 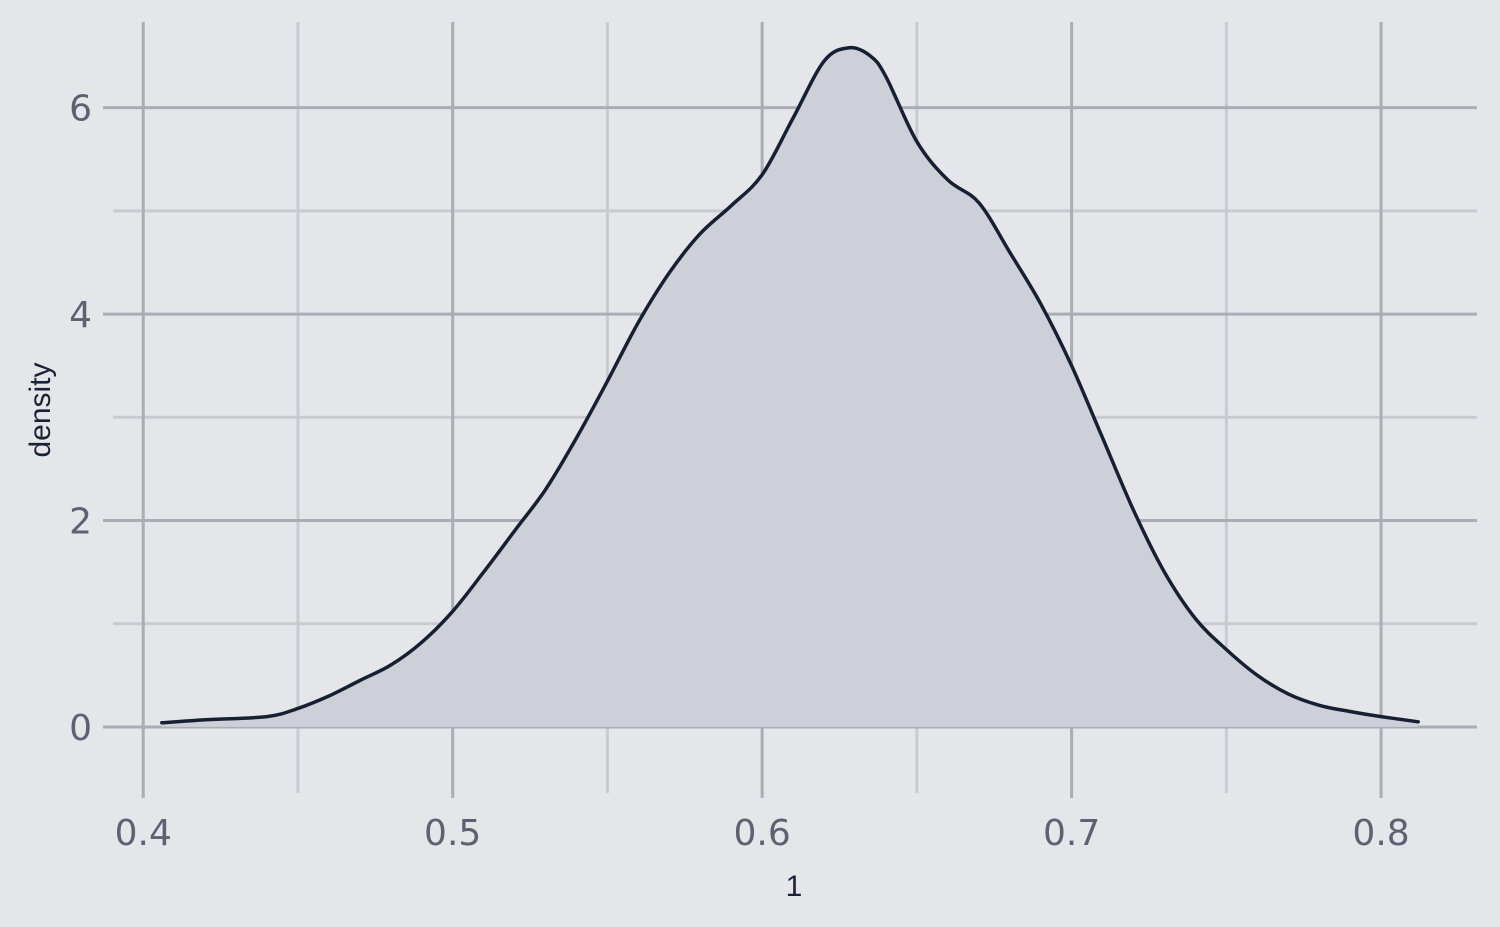 I want to click on y-tick-label: 4, so click(x=80, y=315).